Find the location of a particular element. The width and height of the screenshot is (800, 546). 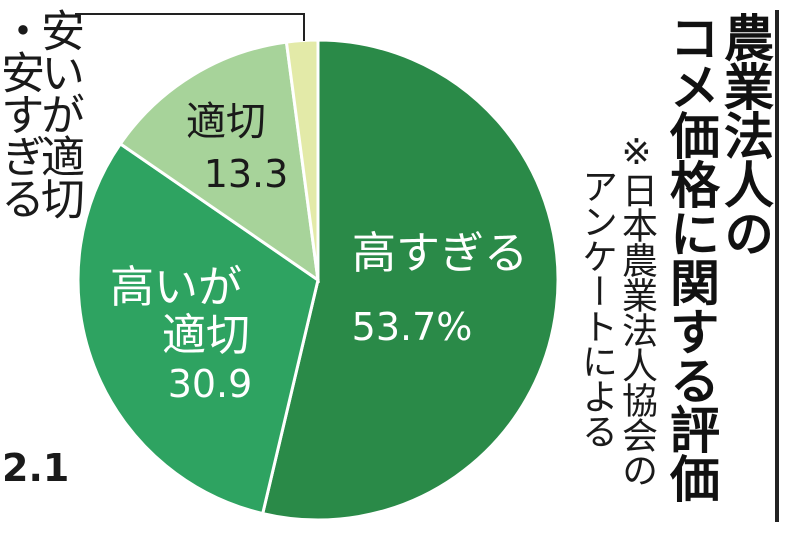

slice-label-high-but-fair: 高いが is located at coordinates (176, 287).